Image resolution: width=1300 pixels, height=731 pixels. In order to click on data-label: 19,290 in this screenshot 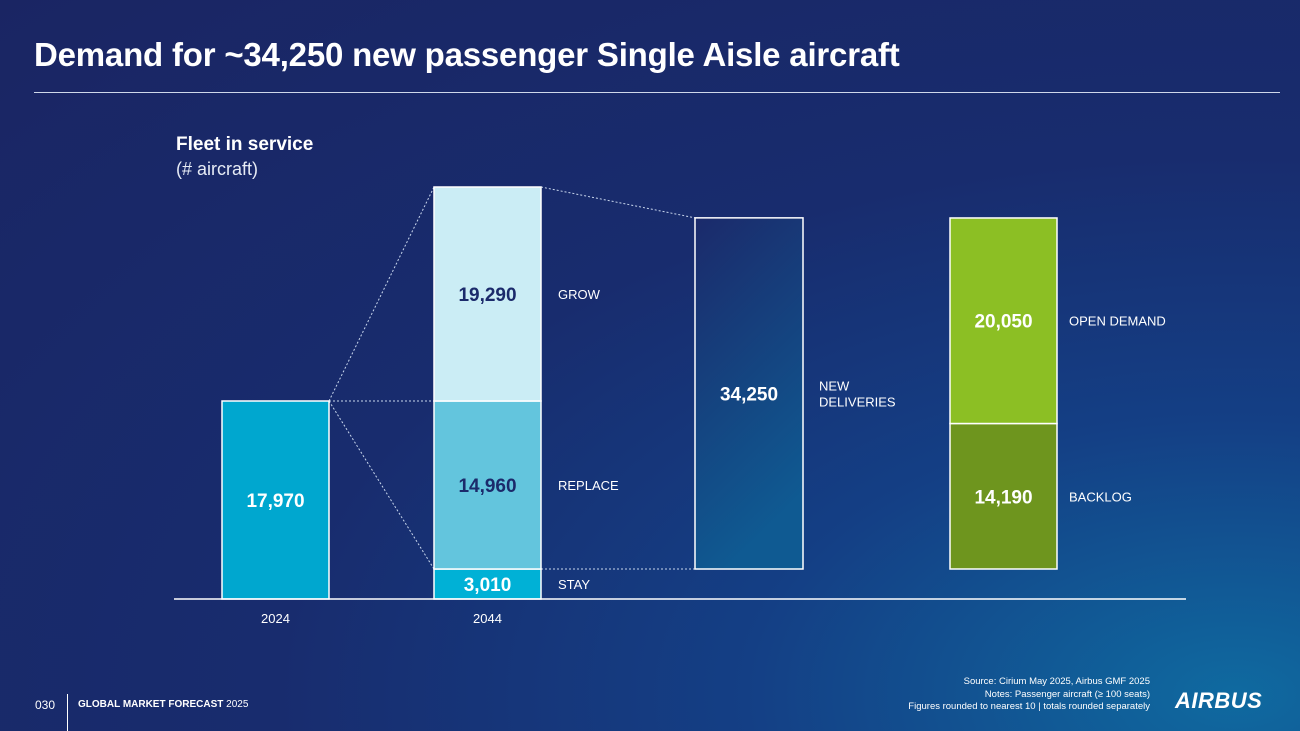, I will do `click(487, 295)`.